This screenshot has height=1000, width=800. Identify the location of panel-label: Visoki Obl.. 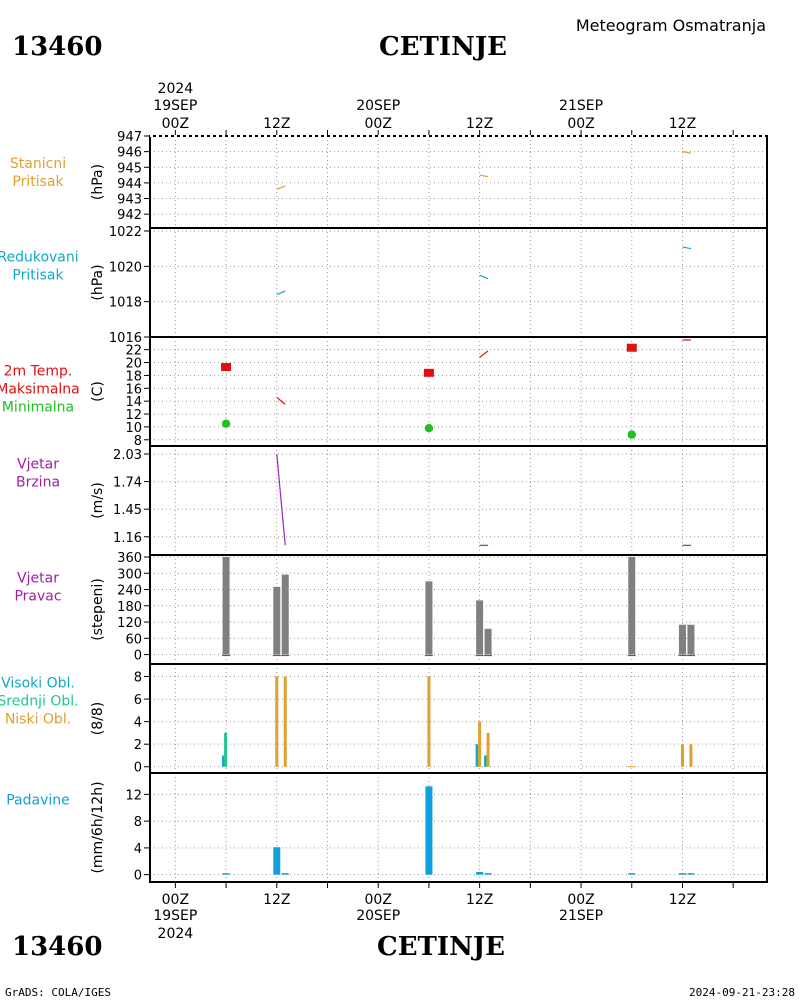
(38, 684).